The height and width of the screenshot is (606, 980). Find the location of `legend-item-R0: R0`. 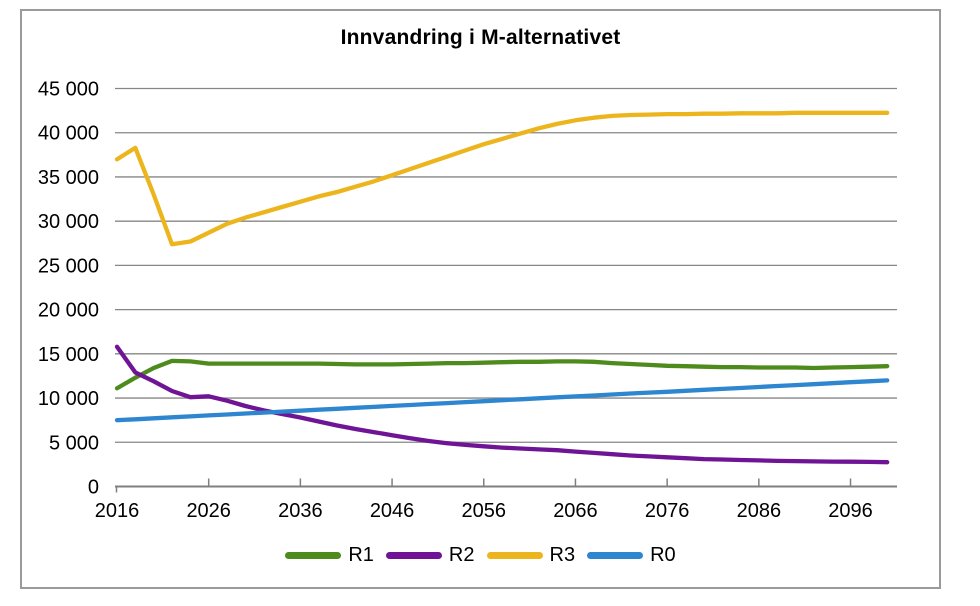

legend-item-R0: R0 is located at coordinates (631, 555).